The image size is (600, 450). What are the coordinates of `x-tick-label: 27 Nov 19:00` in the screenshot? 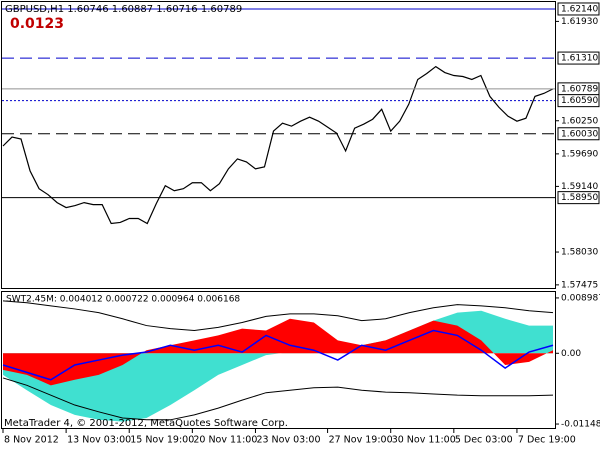 It's located at (361, 440).